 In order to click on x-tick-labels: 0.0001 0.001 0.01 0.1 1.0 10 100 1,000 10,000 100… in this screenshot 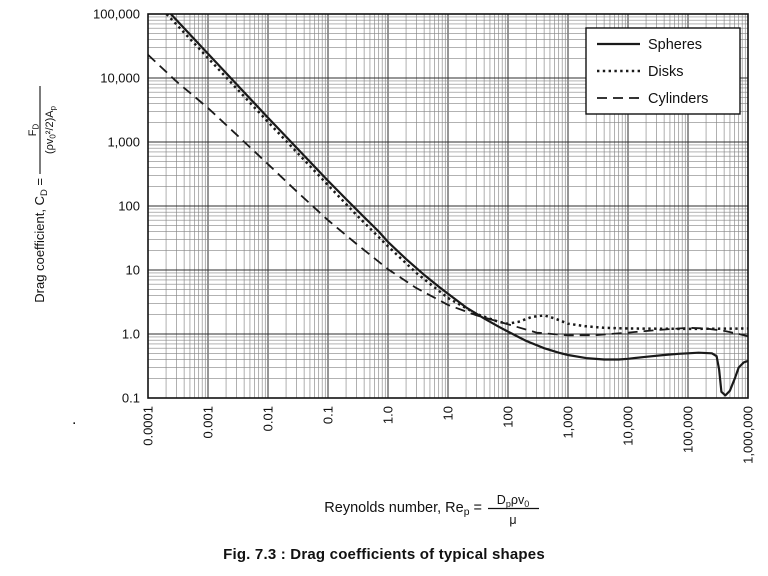, I will do `click(448, 435)`.